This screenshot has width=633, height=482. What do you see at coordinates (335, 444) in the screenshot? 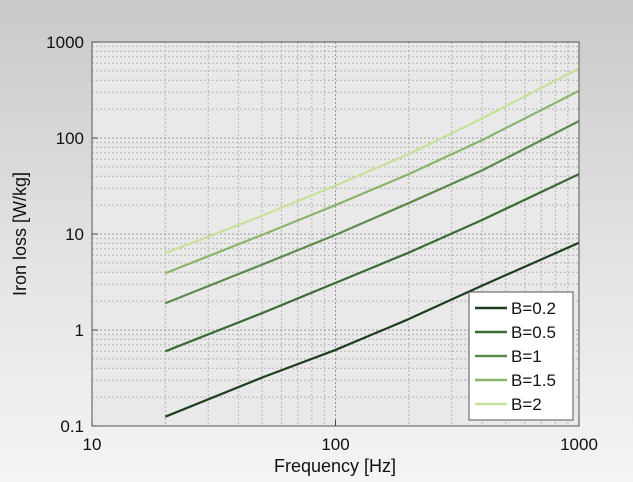
I see `x-tick-label: 100` at bounding box center [335, 444].